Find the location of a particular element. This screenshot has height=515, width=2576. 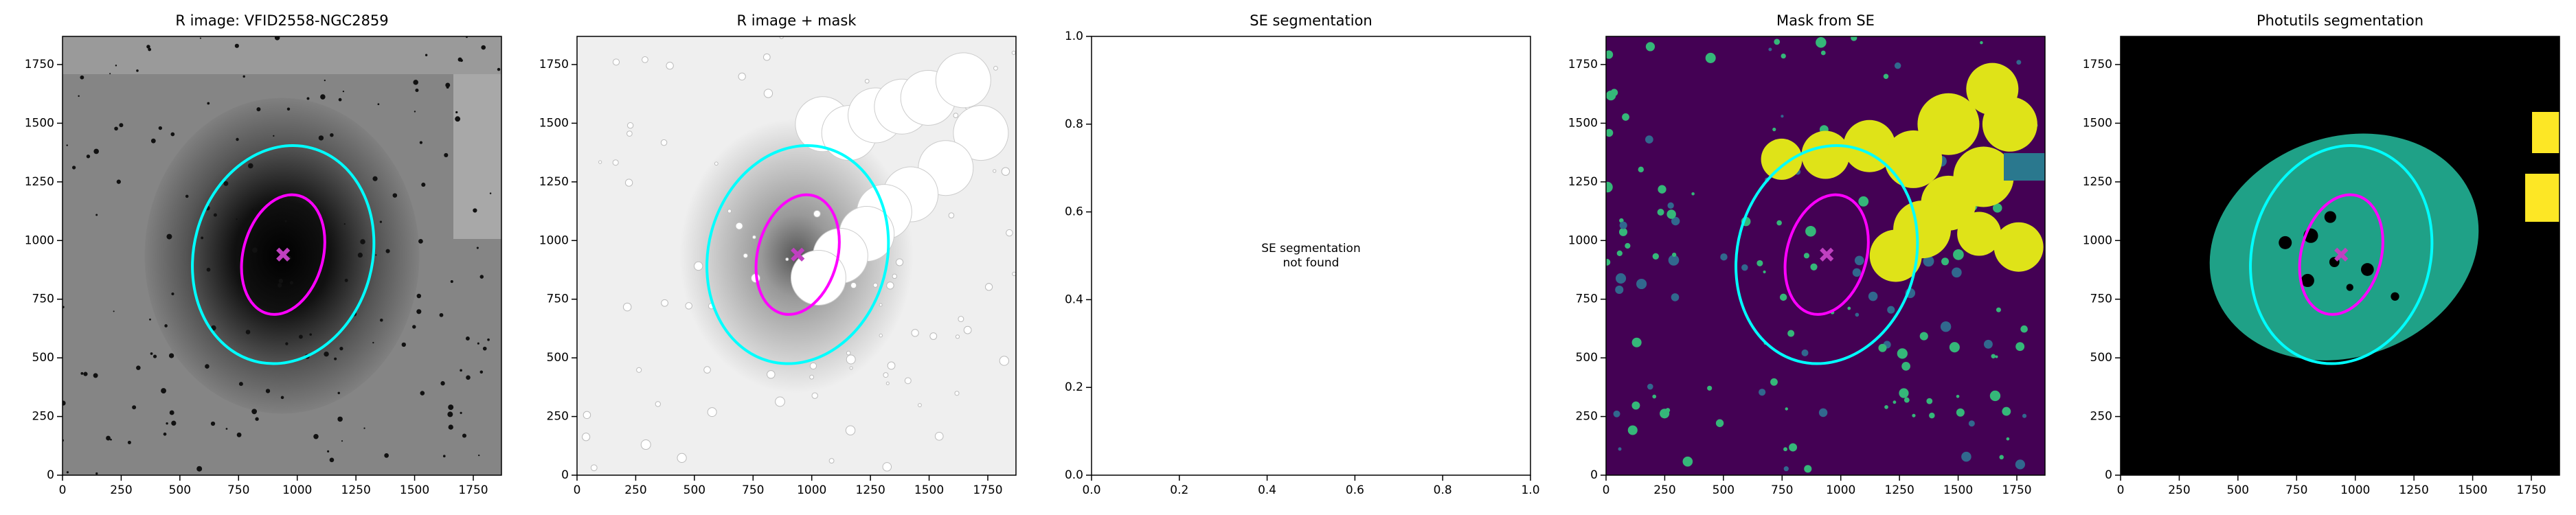

y-tick-label: 1750 is located at coordinates (1583, 64).